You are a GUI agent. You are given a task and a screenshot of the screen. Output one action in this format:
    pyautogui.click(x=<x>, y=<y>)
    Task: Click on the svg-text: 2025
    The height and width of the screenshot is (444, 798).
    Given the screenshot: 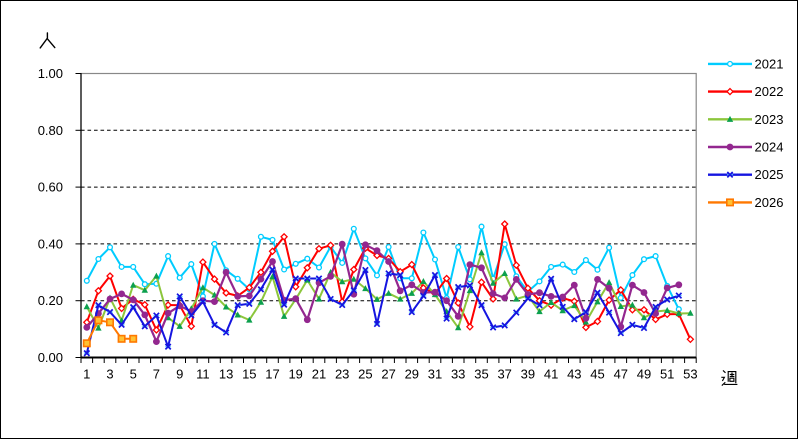 What is the action you would take?
    pyautogui.click(x=769, y=174)
    